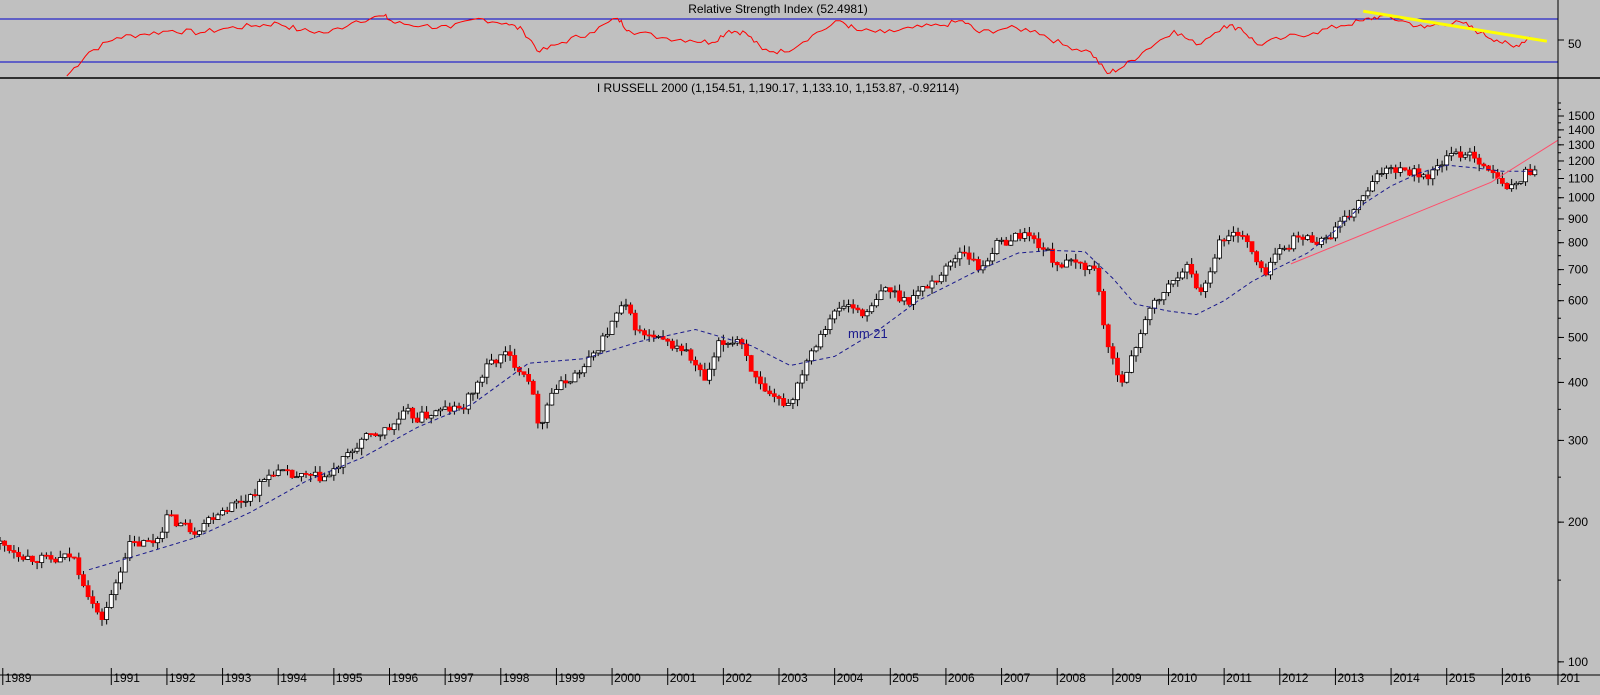 This screenshot has height=695, width=1600. I want to click on year-label: 2006, so click(961, 678).